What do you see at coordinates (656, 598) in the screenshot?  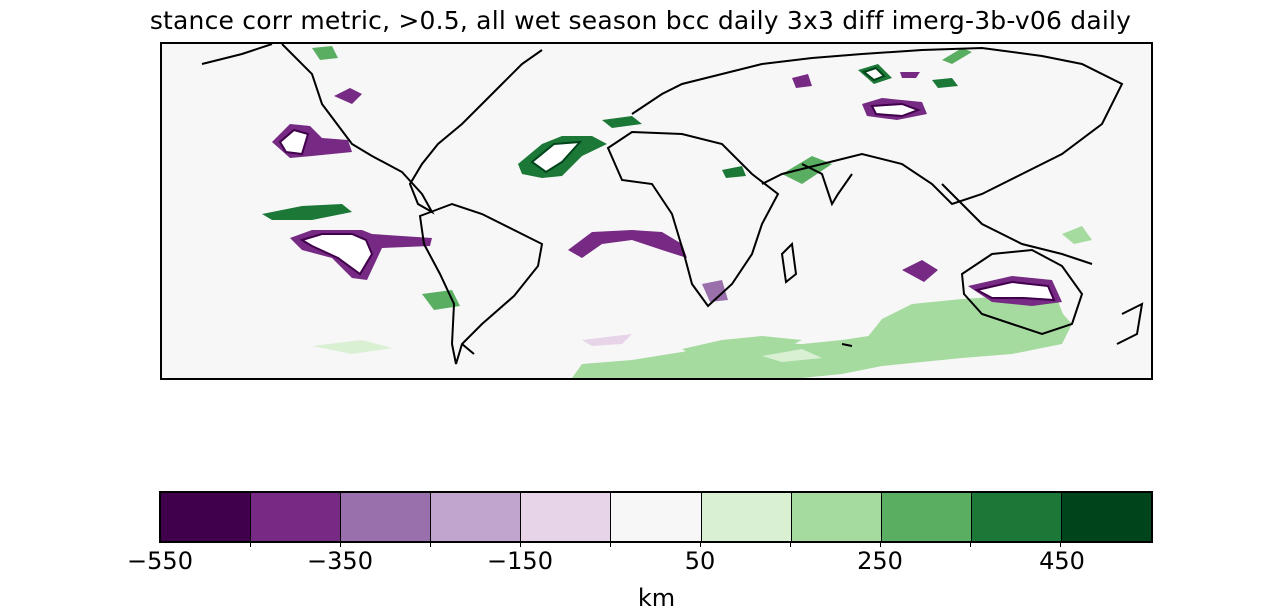 I see `colorbar-label: km` at bounding box center [656, 598].